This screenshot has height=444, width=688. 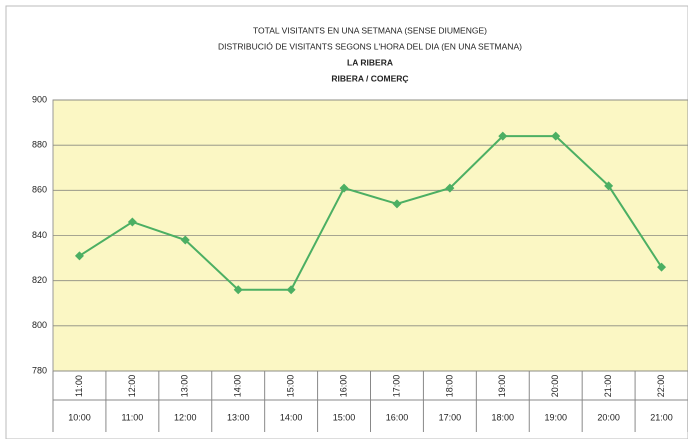 I want to click on y-tick-label: 860, so click(x=39, y=190).